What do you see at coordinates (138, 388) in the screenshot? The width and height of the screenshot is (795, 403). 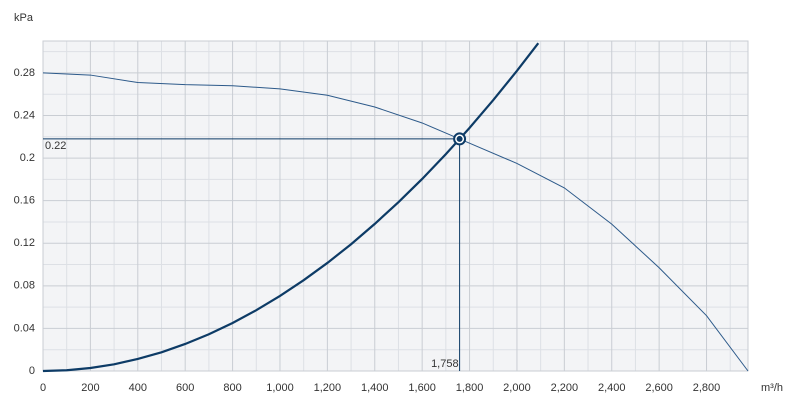 I see `x-tick-label: 400` at bounding box center [138, 388].